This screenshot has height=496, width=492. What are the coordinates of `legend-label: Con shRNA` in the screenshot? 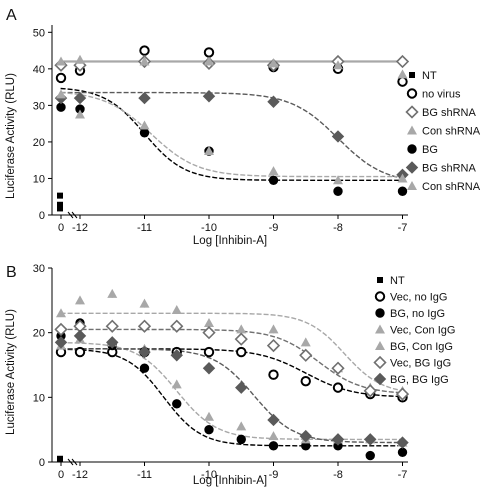 It's located at (451, 187).